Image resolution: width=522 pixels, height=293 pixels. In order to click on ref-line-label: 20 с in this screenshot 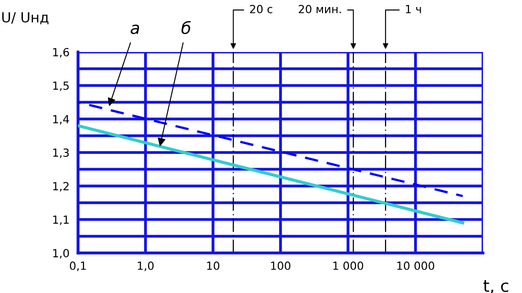, I will do `click(261, 9)`.